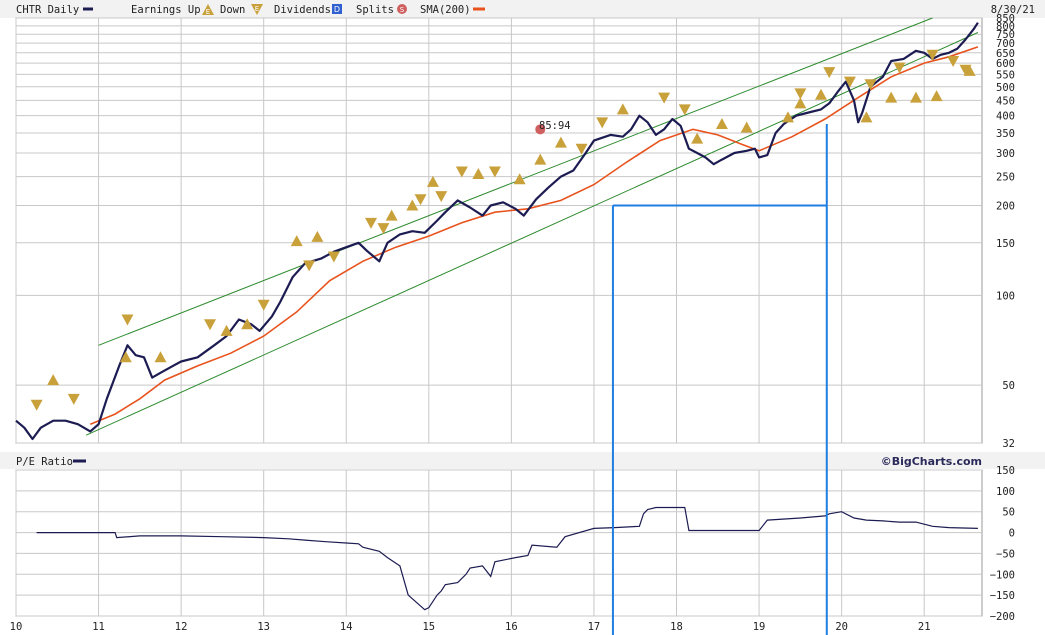 The height and width of the screenshot is (635, 1045). I want to click on pe-y-tick-label: −200, so click(1002, 617).